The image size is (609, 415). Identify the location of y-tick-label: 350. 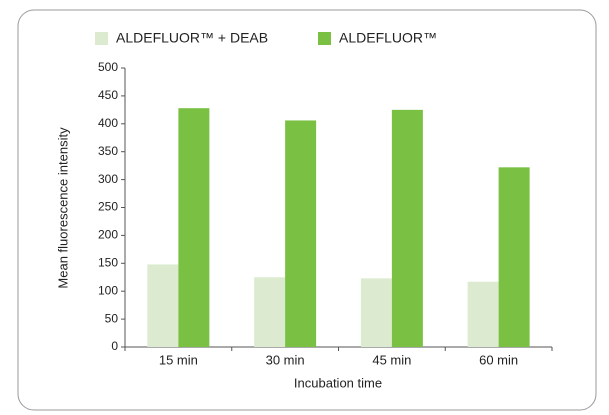
(108, 151).